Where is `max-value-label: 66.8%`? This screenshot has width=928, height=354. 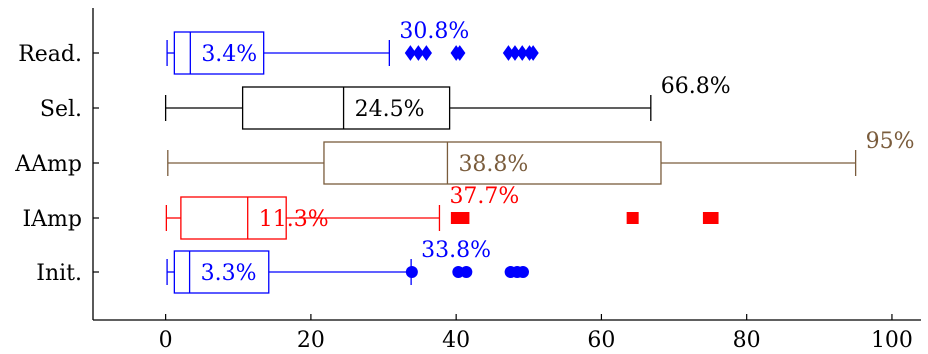
max-value-label: 66.8% is located at coordinates (696, 86).